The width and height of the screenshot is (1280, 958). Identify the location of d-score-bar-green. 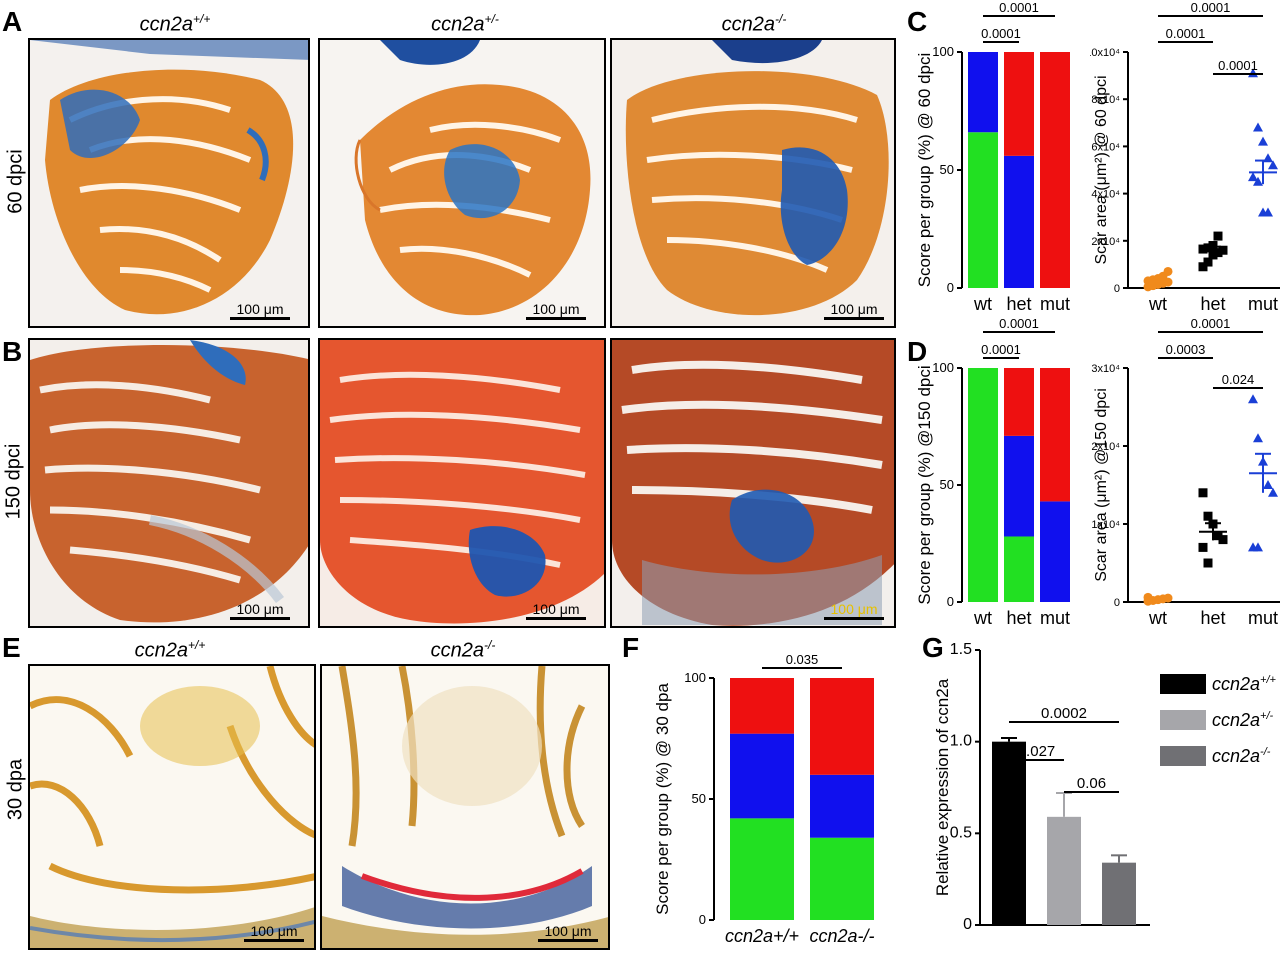
(1019, 569).